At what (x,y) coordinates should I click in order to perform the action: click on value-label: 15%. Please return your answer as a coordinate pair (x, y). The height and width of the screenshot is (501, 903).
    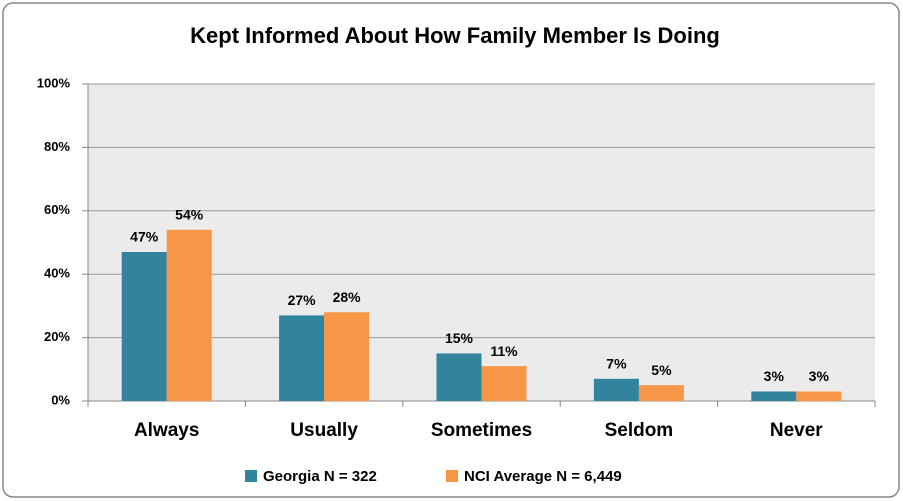
    Looking at the image, I should click on (459, 338).